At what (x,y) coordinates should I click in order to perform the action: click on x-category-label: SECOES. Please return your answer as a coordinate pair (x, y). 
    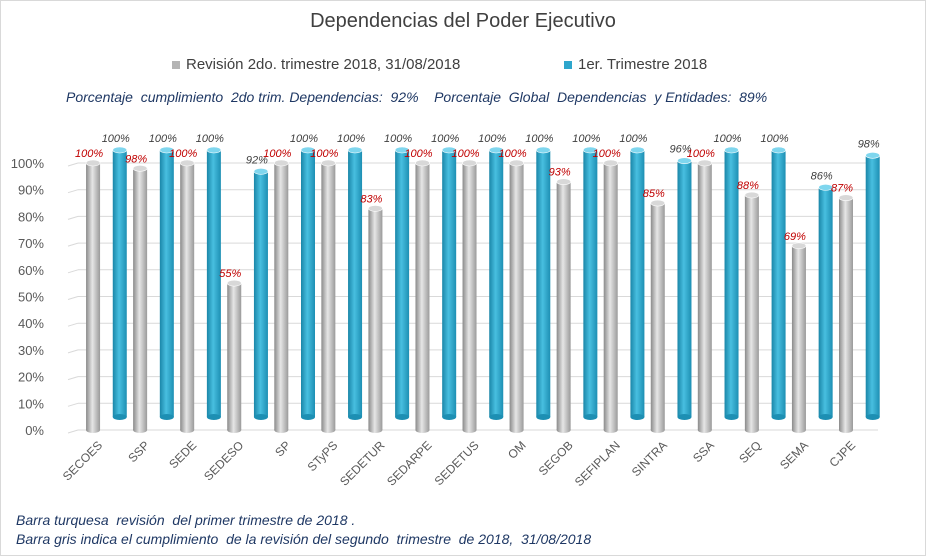
    Looking at the image, I should click on (82, 460).